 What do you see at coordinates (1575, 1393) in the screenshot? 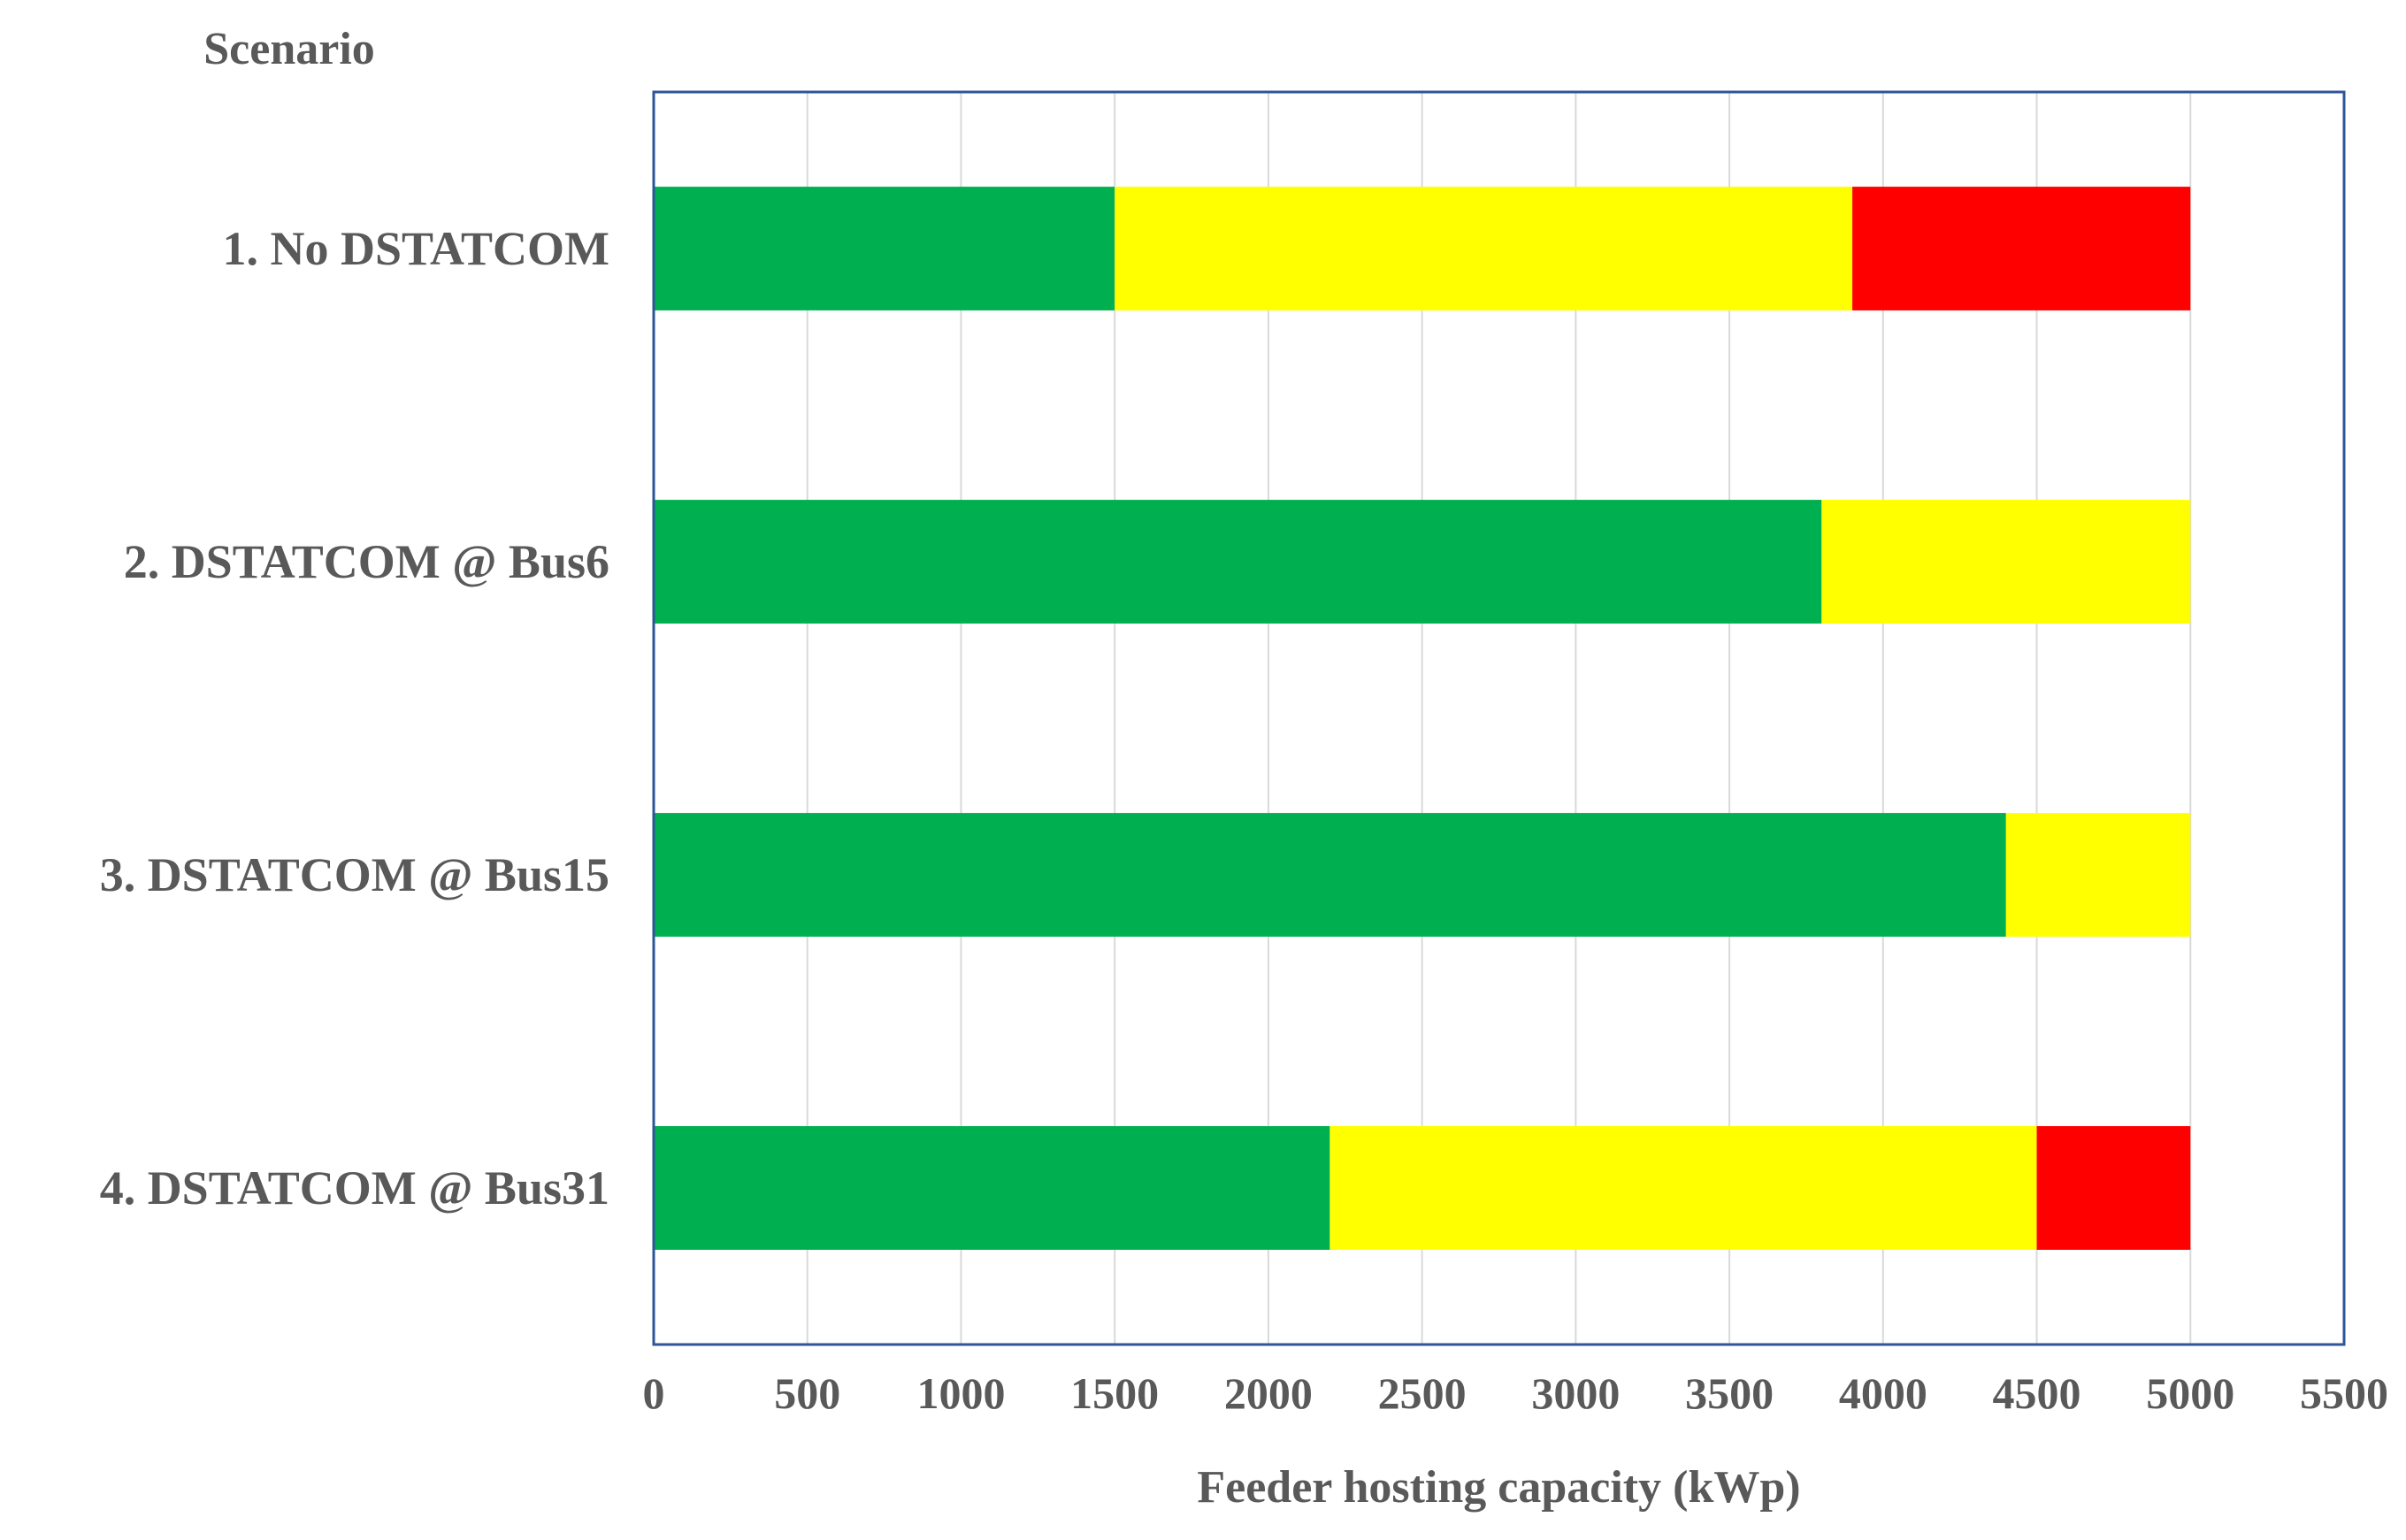
I see `x-tick-label: 3000` at bounding box center [1575, 1393].